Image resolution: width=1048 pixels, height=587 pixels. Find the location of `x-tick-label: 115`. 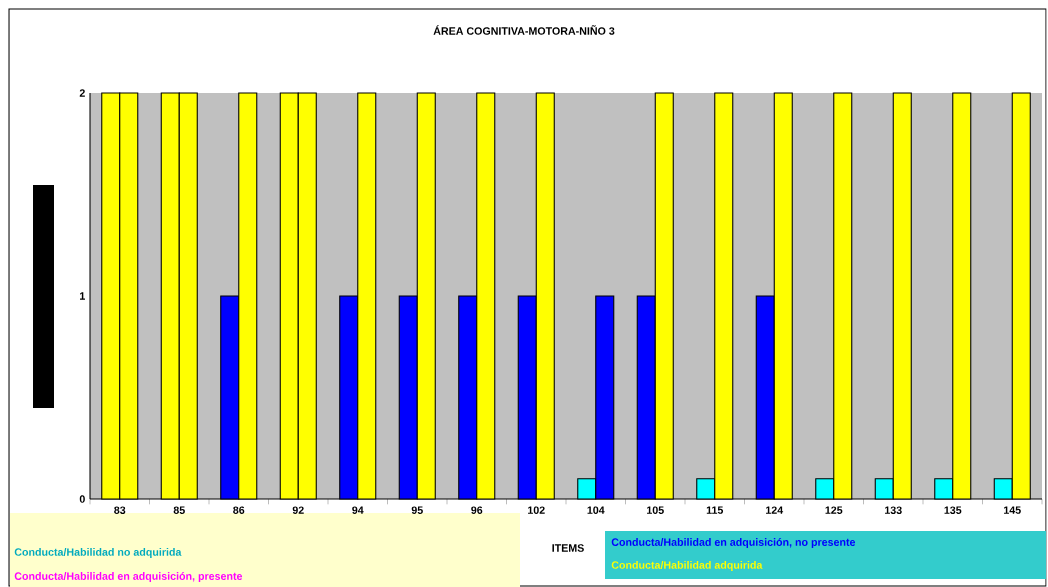

x-tick-label: 115 is located at coordinates (715, 510).